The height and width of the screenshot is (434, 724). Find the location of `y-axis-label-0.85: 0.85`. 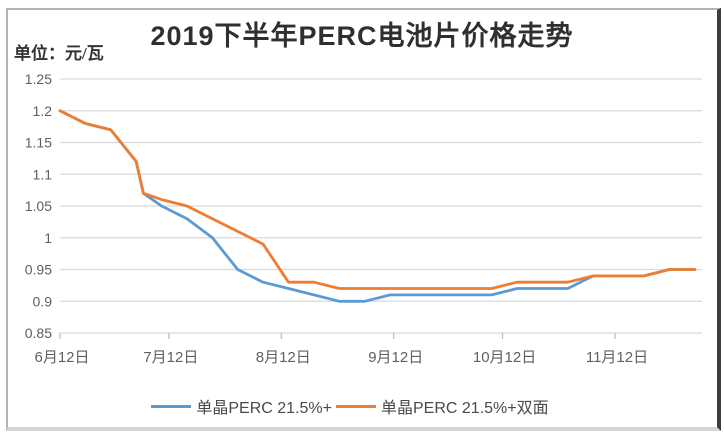

y-axis-label-0.85: 0.85 is located at coordinates (38, 333).